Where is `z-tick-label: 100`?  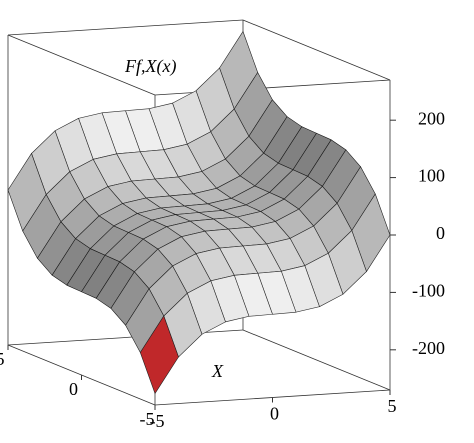 z-tick-label: 100 is located at coordinates (431, 176).